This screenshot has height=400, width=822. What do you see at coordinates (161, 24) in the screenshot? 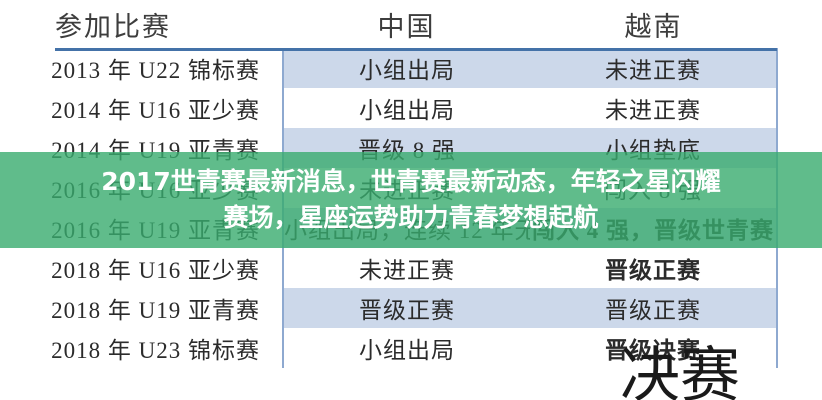
I see `column-header-event: 参加比赛` at bounding box center [161, 24].